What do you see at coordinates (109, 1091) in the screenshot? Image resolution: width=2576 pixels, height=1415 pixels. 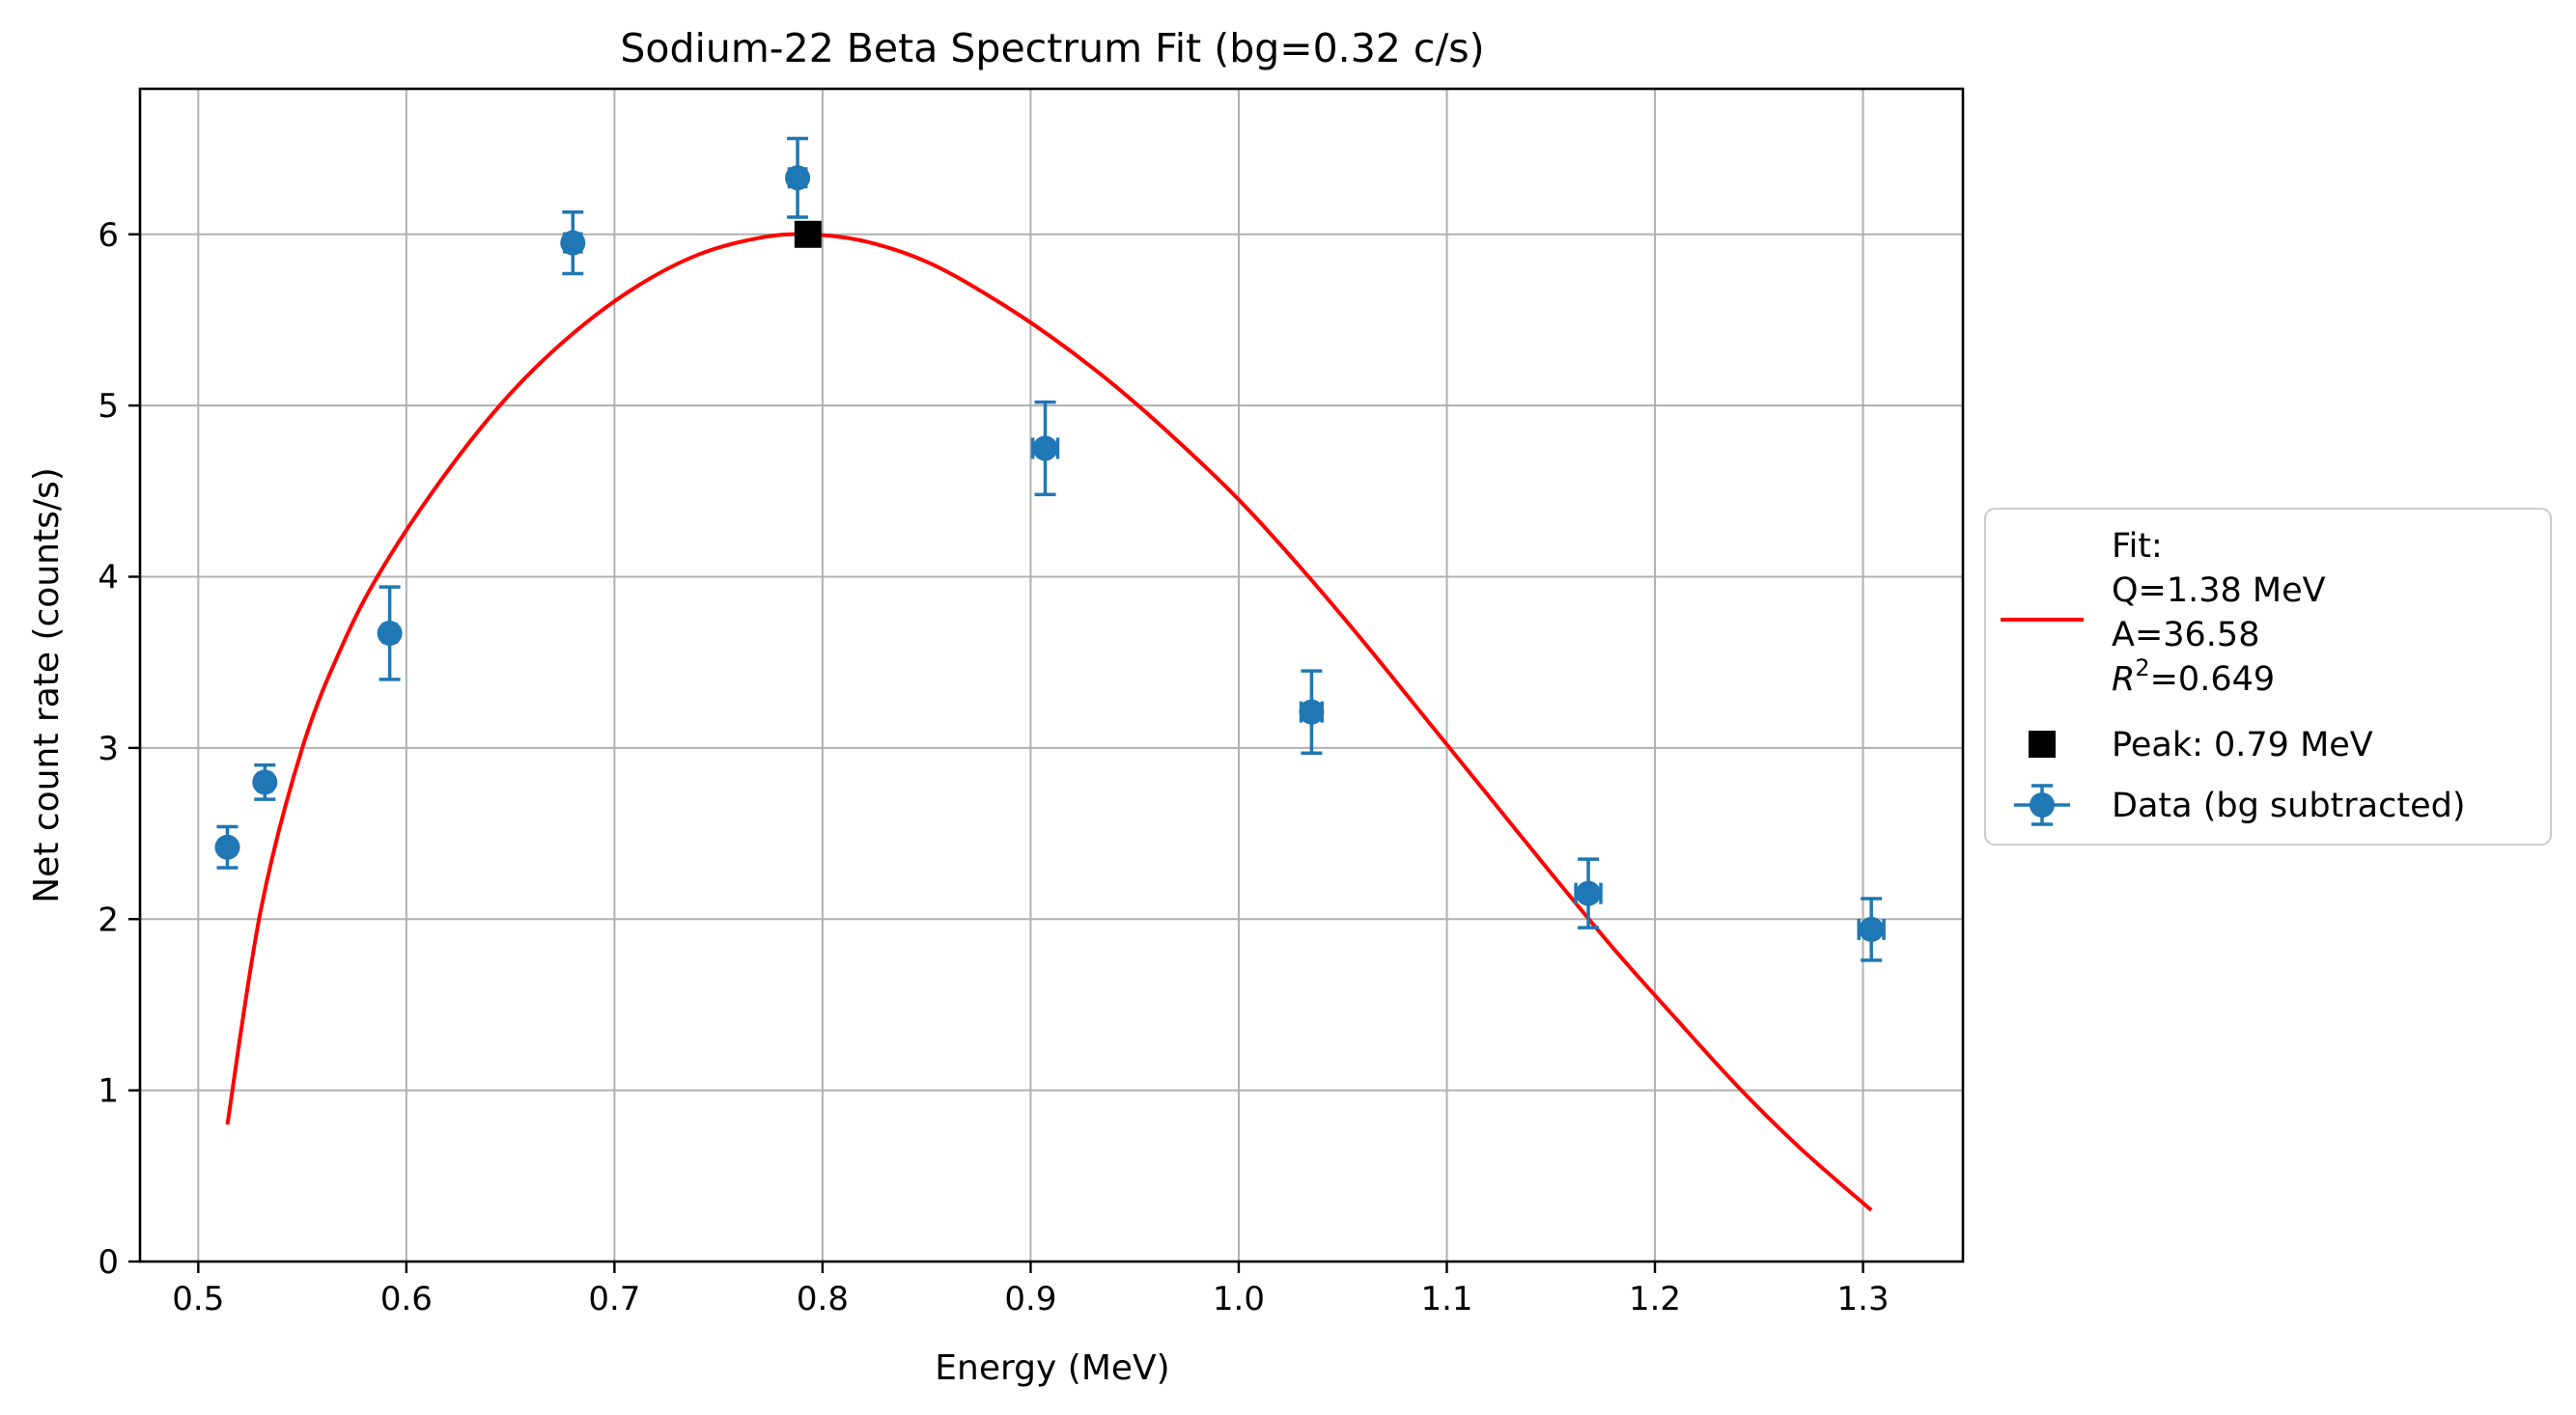 I see `y-tick-label: 1` at bounding box center [109, 1091].